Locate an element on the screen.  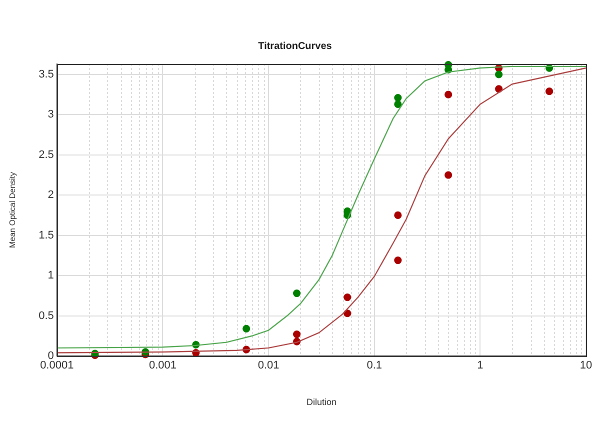
y-axis-title: Mean Optical Density is located at coordinates (13, 210).